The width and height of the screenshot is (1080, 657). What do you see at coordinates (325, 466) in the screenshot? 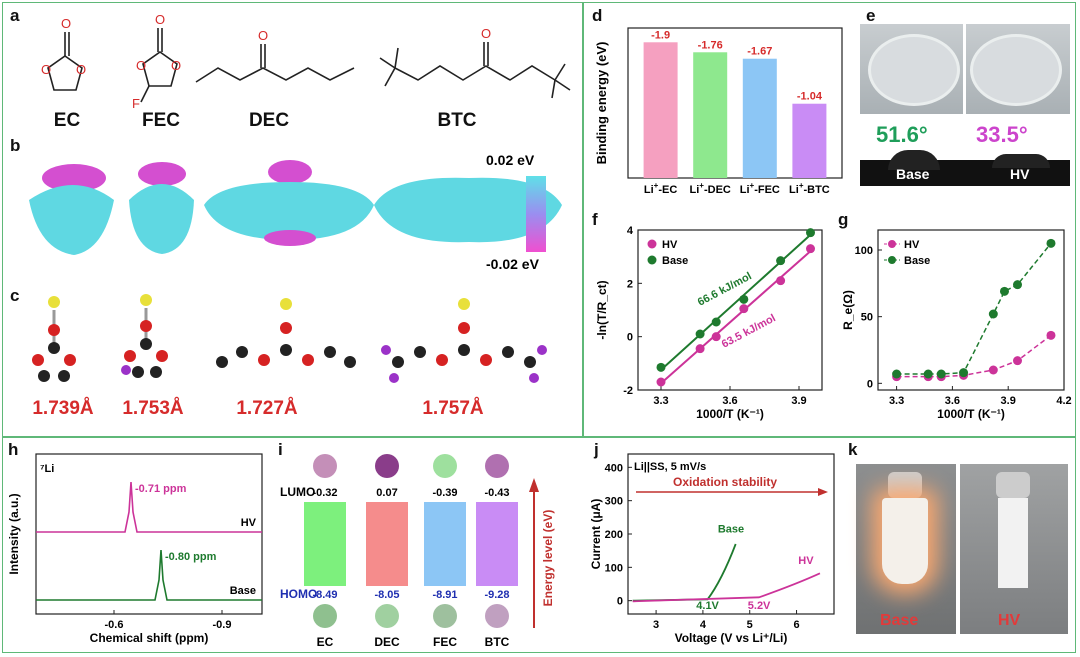
I see `lumo-orbital-EC` at bounding box center [325, 466].